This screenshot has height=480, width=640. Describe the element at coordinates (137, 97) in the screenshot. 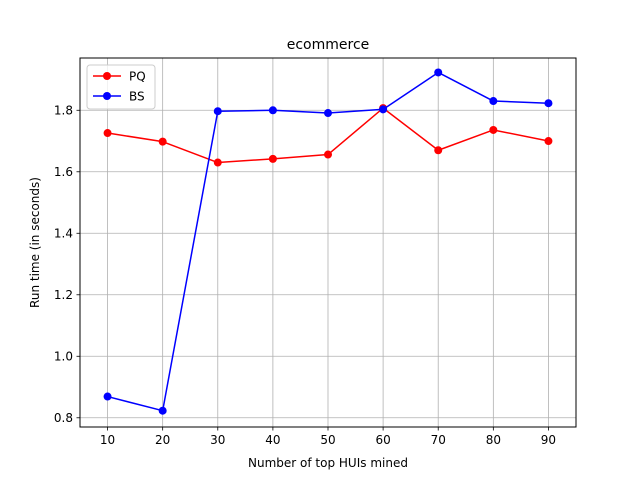

I see `legend-label: BS` at that location.